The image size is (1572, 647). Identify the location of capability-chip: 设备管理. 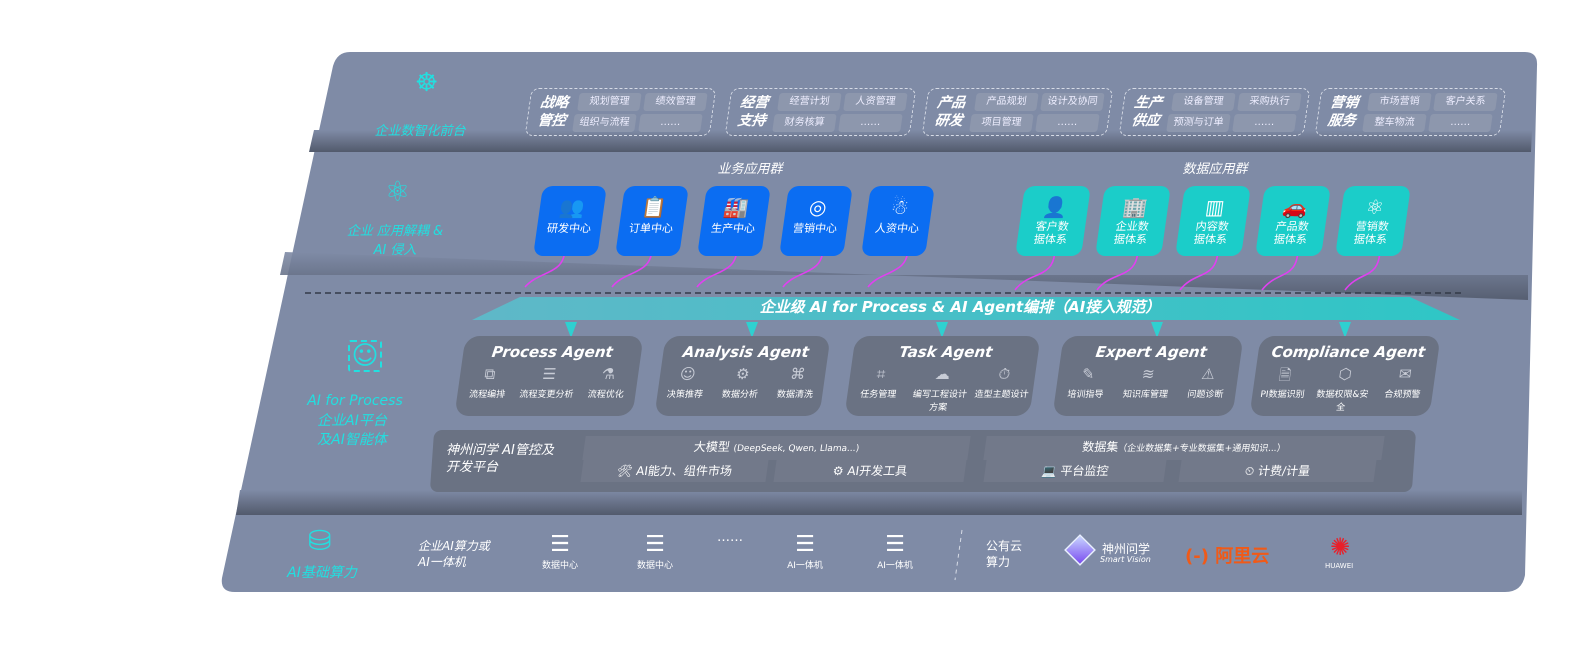
(1203, 102).